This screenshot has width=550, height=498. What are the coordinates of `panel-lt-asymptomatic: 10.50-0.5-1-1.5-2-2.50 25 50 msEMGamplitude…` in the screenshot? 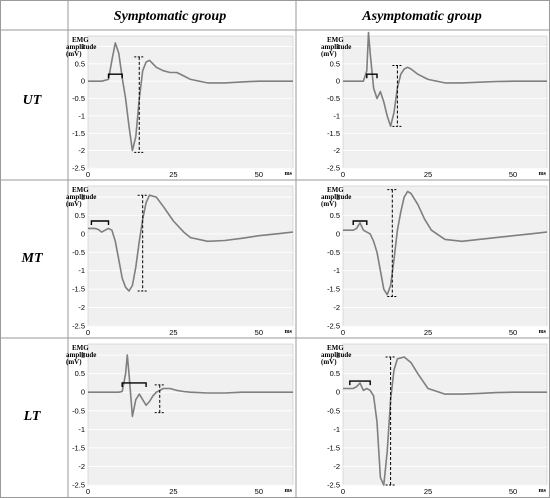 It's located at (434, 419).